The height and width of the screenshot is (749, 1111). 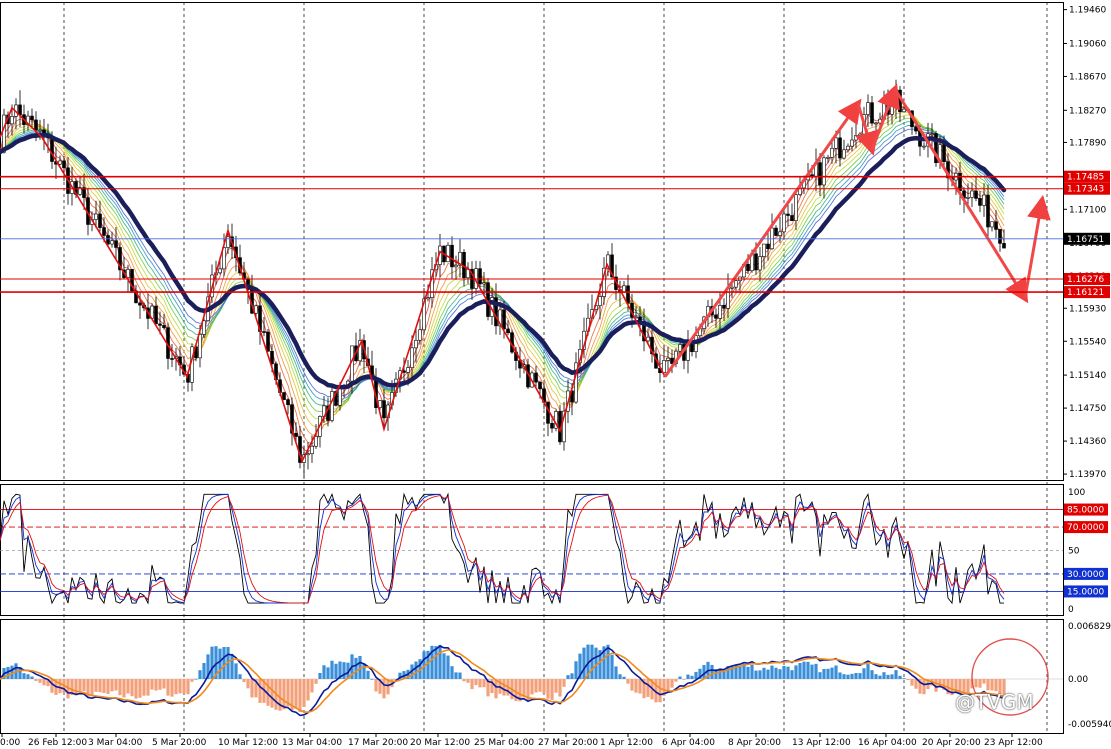 I want to click on osc-tick-label: 100, so click(x=1076, y=493).